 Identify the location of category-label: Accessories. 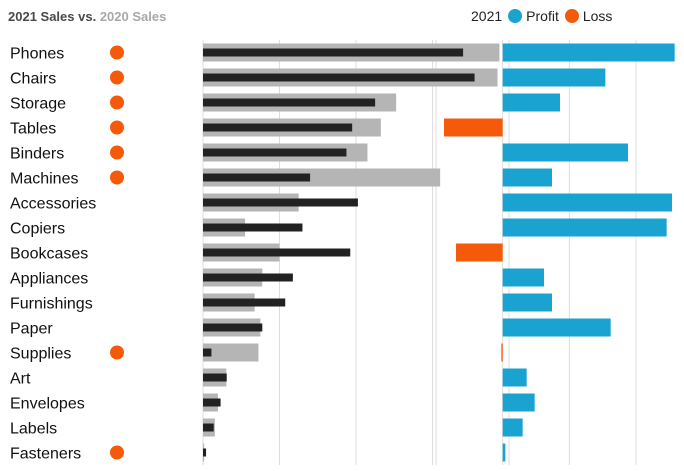
(53, 204).